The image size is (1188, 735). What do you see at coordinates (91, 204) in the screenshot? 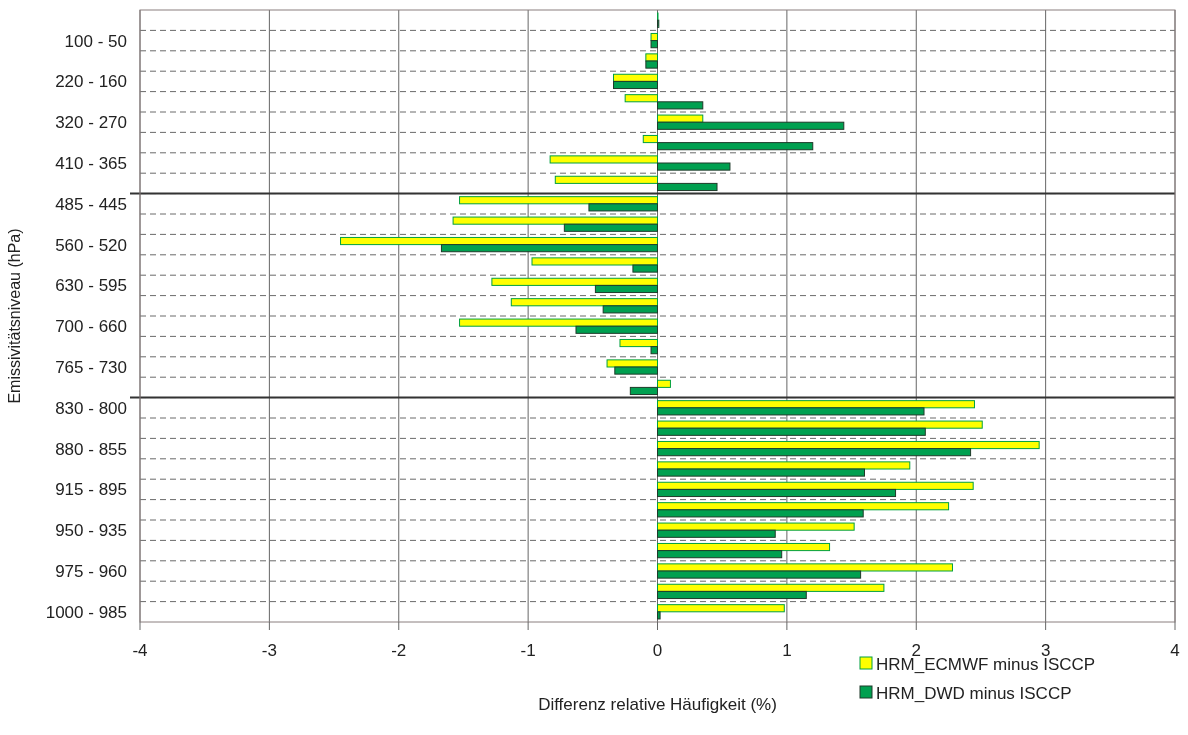
I see `y-tick-label: 485 - 445` at bounding box center [91, 204].